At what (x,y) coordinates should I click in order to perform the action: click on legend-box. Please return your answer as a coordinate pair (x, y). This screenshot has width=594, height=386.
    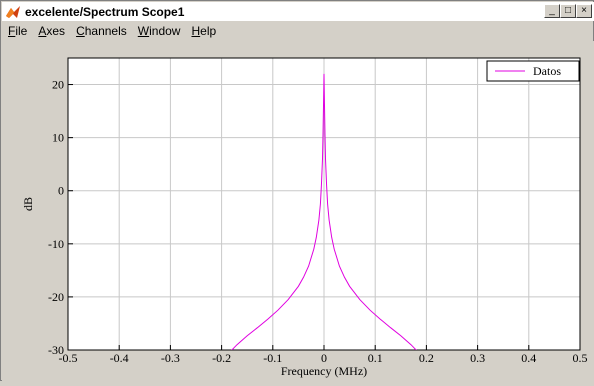
    Looking at the image, I should click on (533, 71).